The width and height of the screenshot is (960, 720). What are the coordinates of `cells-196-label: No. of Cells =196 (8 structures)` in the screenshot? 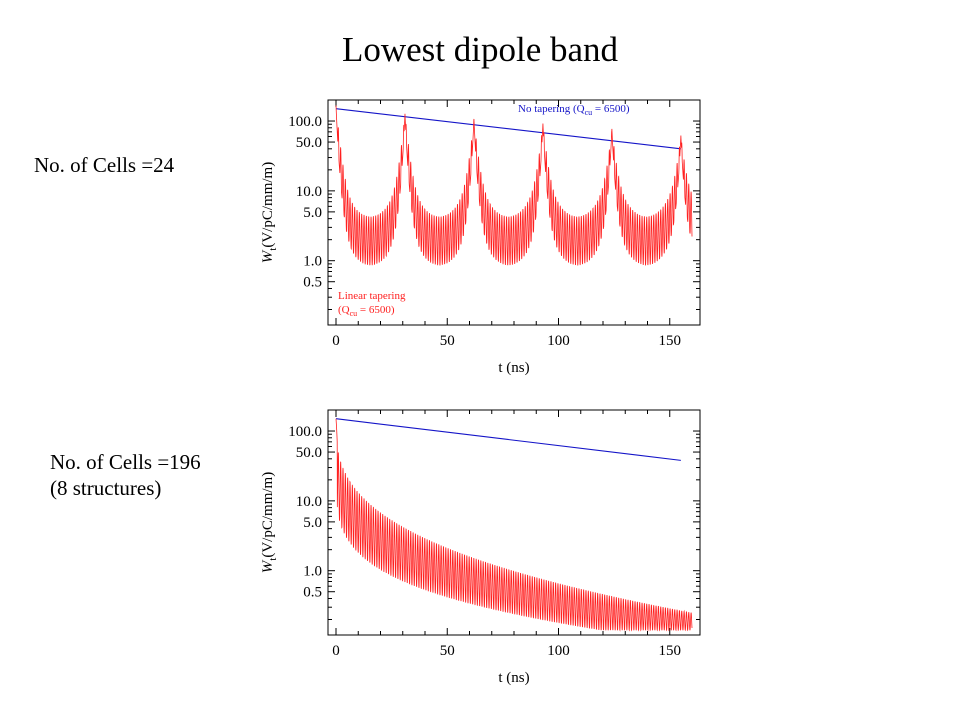 It's located at (125, 475).